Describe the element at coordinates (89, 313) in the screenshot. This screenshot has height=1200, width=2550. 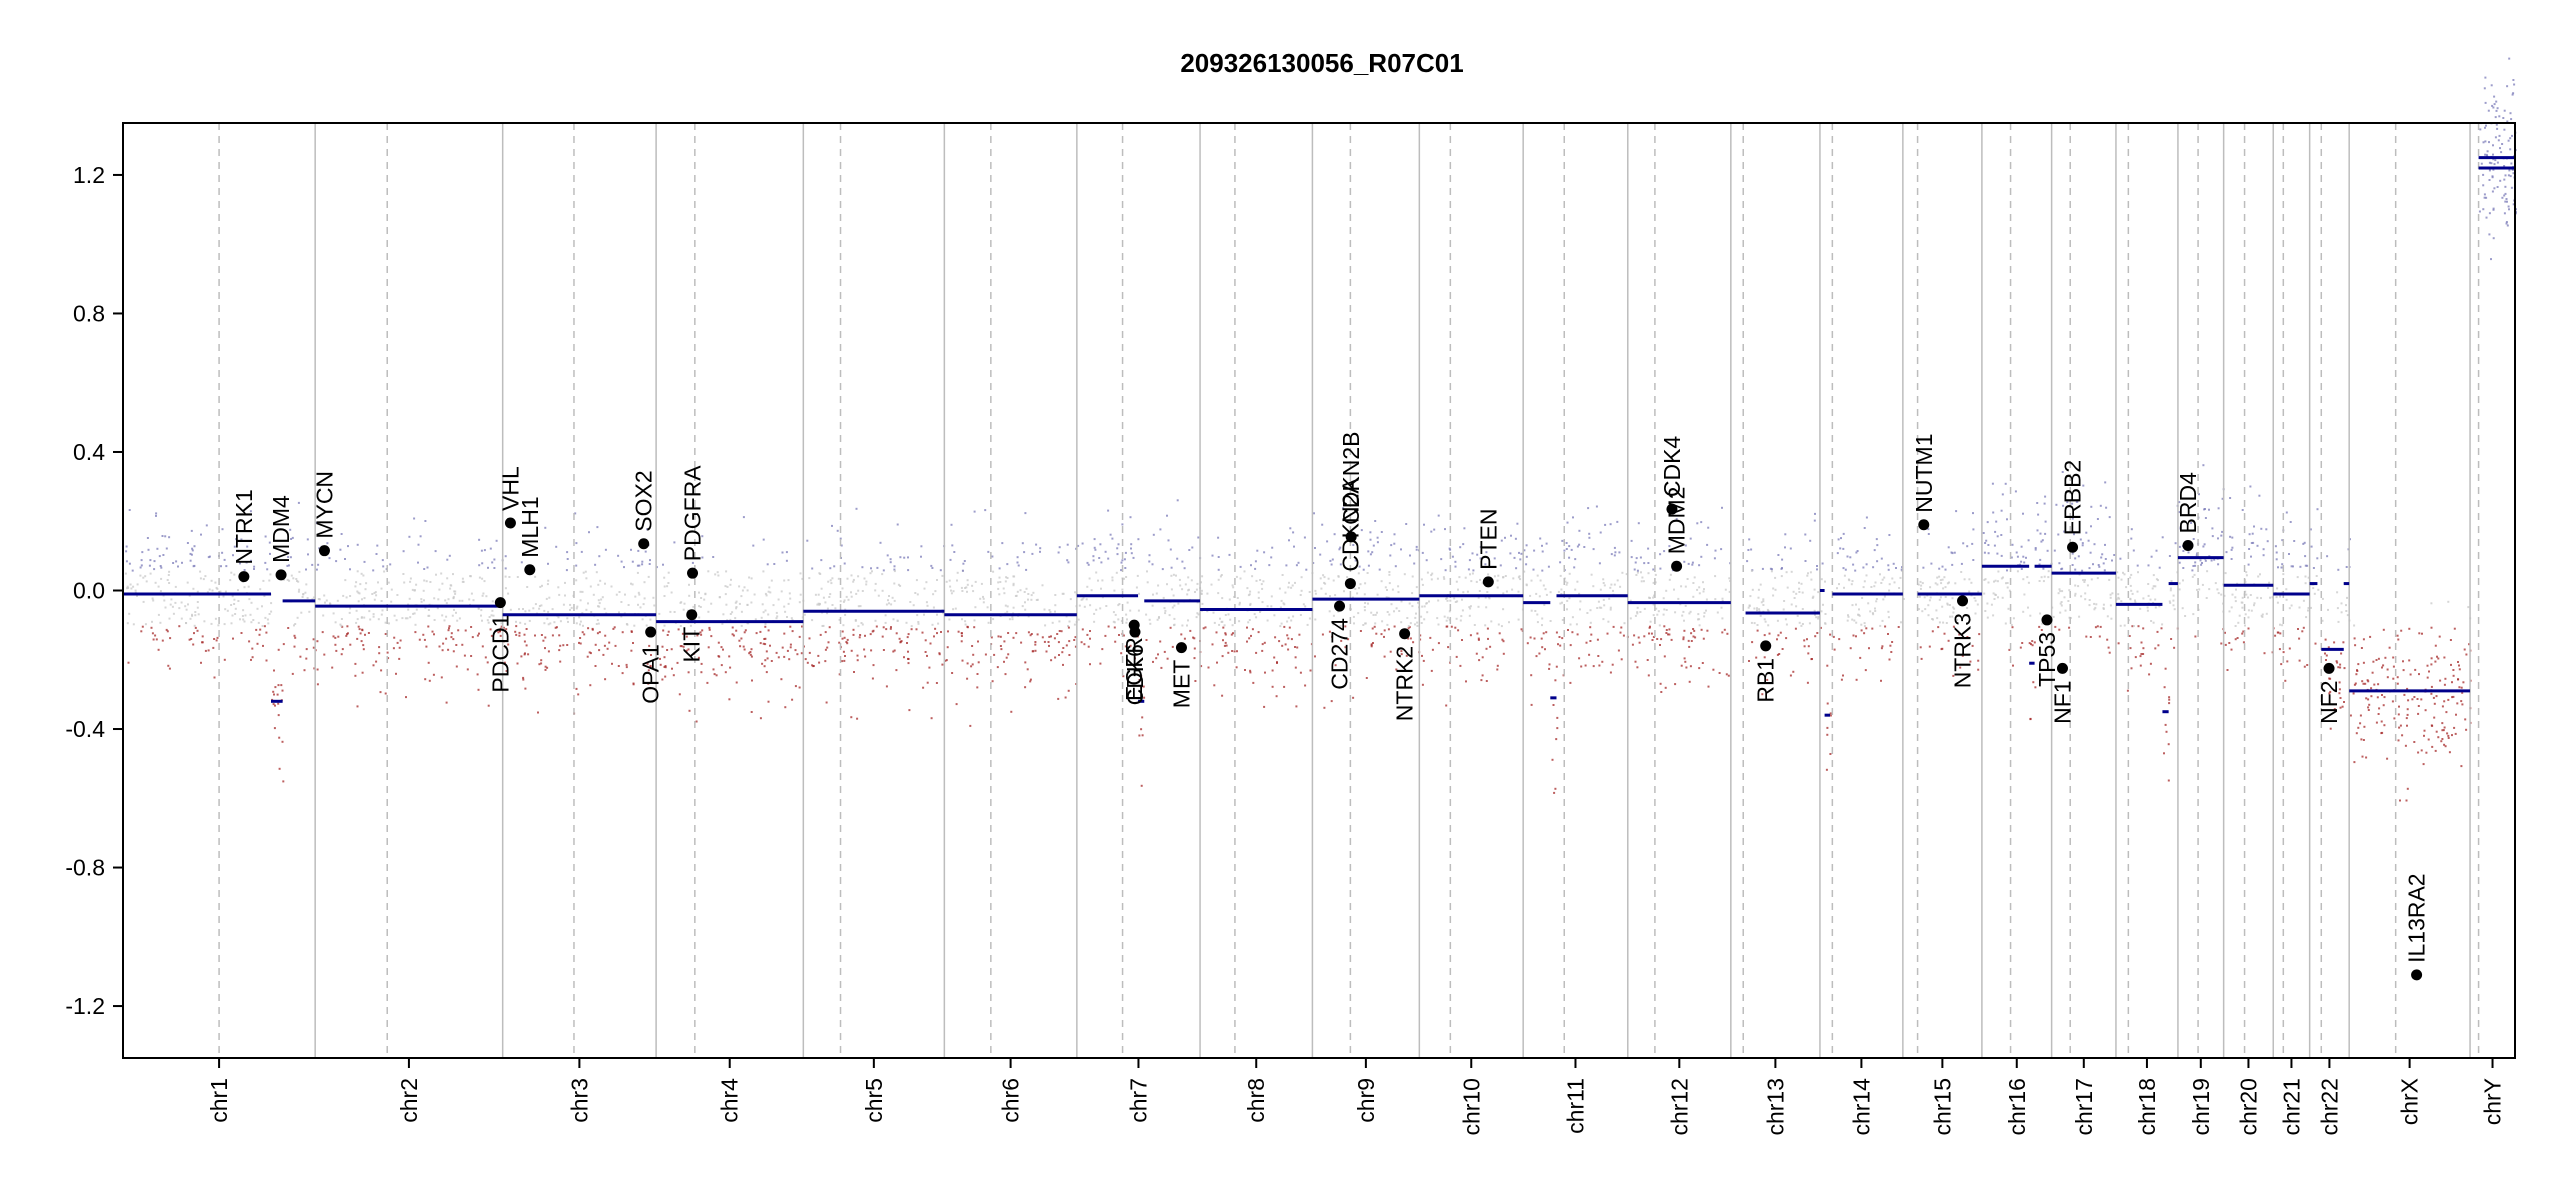
I see `y-tick-label: 0.8` at that location.